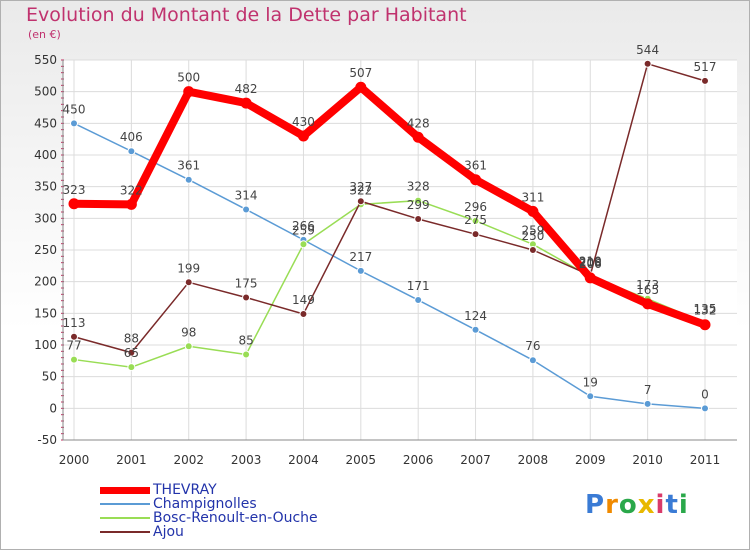 This screenshot has width=750, height=550. What do you see at coordinates (246, 195) in the screenshot?
I see `data-label: 314` at bounding box center [246, 195].